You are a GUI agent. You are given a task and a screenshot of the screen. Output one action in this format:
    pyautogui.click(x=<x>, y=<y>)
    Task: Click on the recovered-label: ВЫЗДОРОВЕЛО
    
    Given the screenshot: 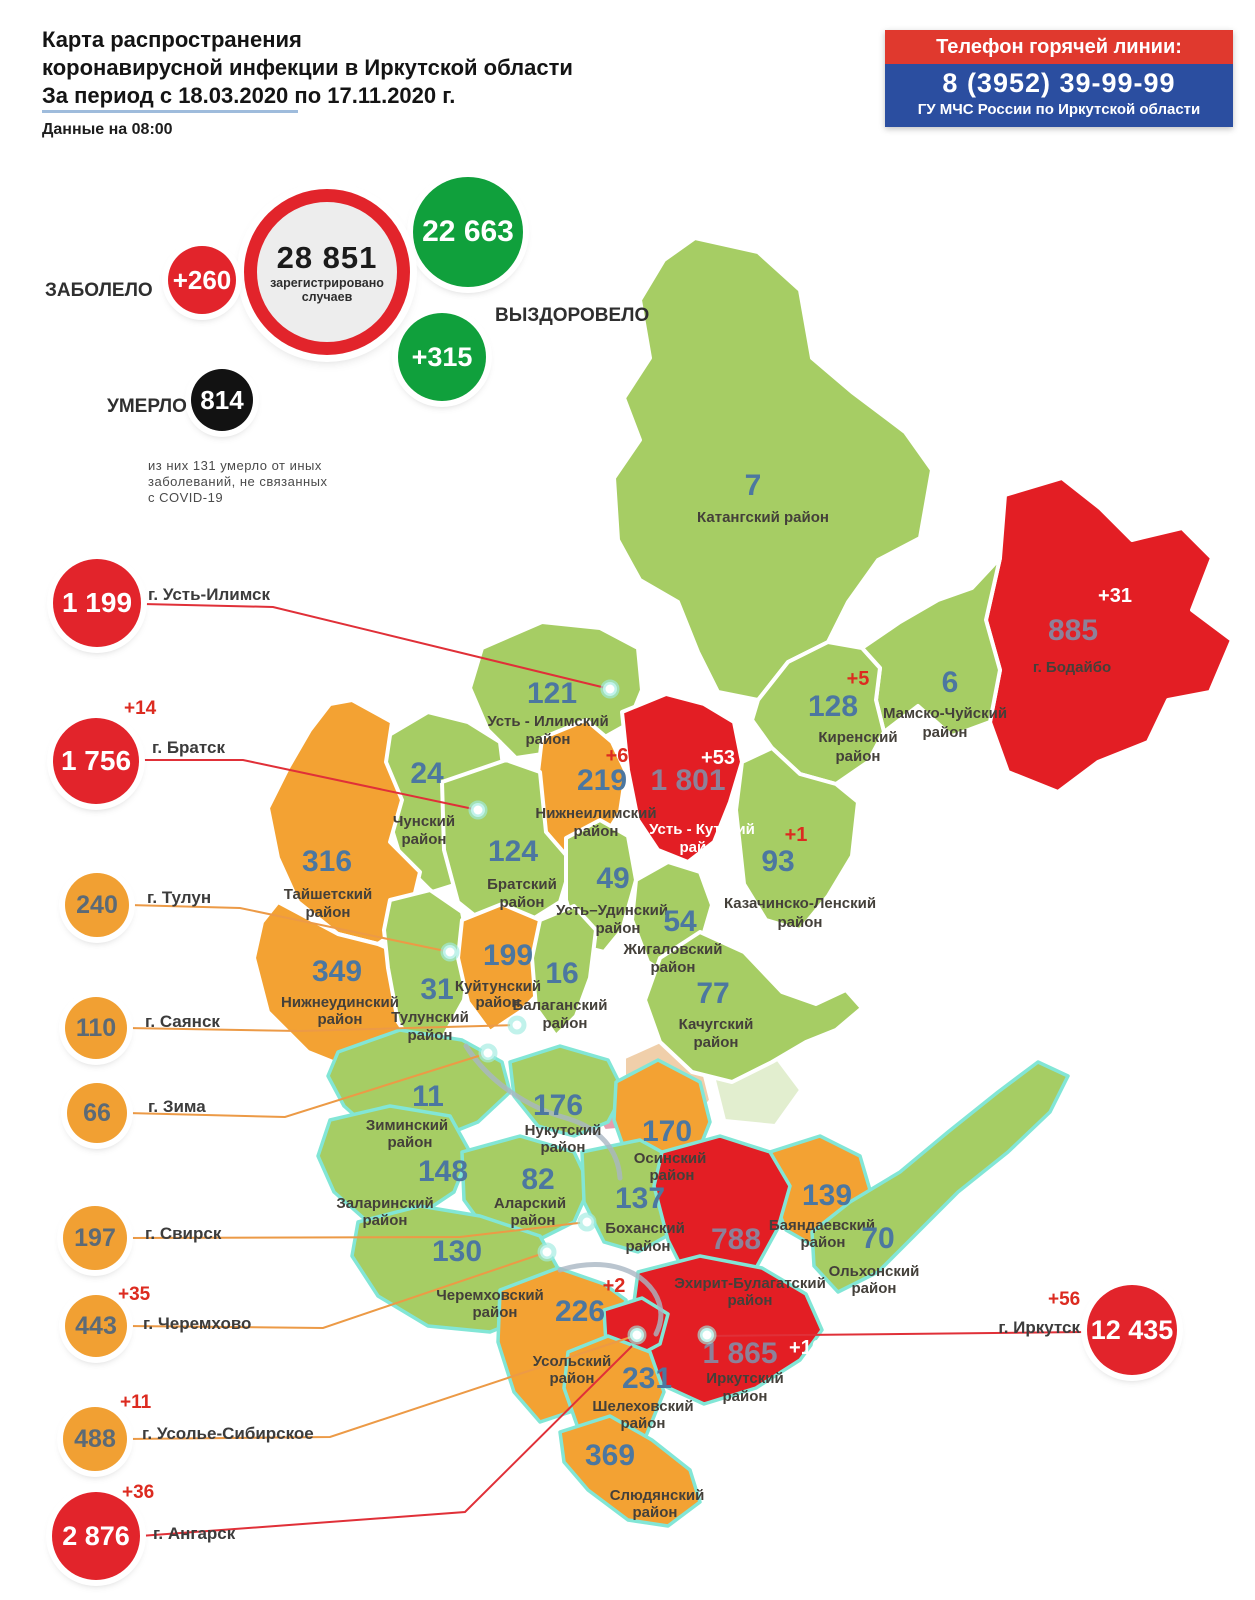 What is the action you would take?
    pyautogui.click(x=572, y=315)
    